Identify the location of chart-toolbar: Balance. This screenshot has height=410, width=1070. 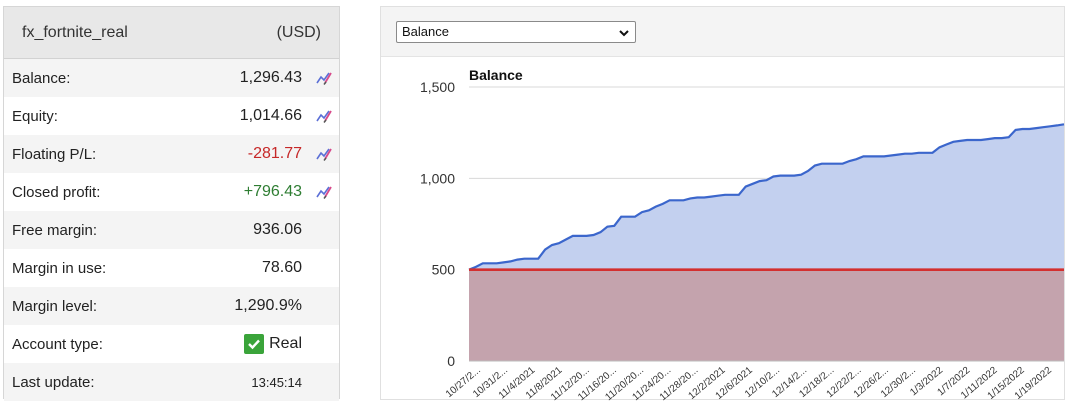
(722, 32).